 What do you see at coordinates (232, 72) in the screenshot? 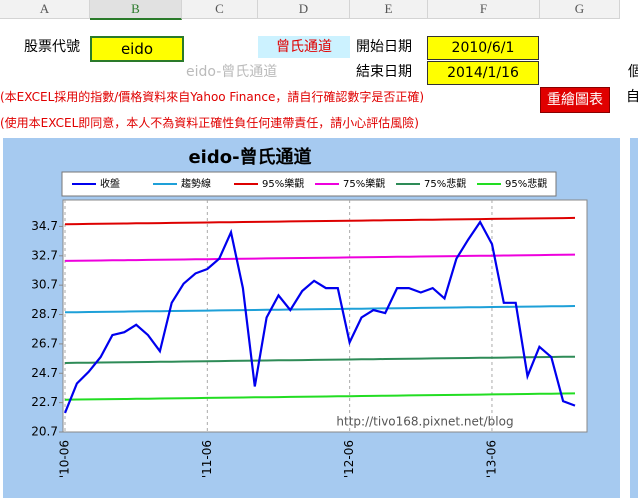
I see `chart-name-cell: eido-曾氏通道` at bounding box center [232, 72].